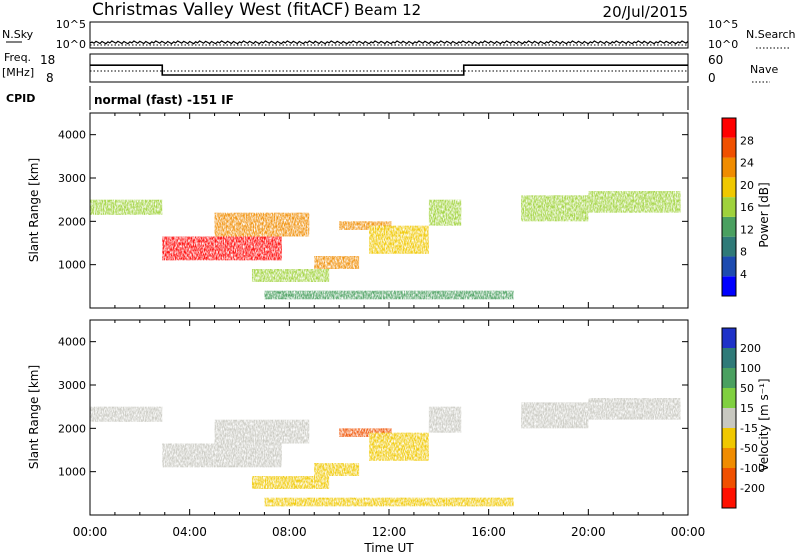  Describe the element at coordinates (389, 35) in the screenshot. I see `nsky-panel` at that location.